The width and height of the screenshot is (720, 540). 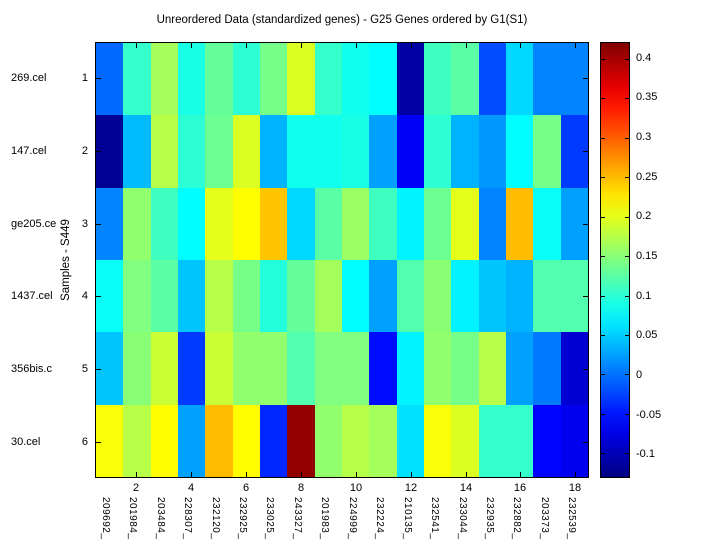 What do you see at coordinates (66, 260) in the screenshot?
I see `y-axis-label: Samples - S449` at bounding box center [66, 260].